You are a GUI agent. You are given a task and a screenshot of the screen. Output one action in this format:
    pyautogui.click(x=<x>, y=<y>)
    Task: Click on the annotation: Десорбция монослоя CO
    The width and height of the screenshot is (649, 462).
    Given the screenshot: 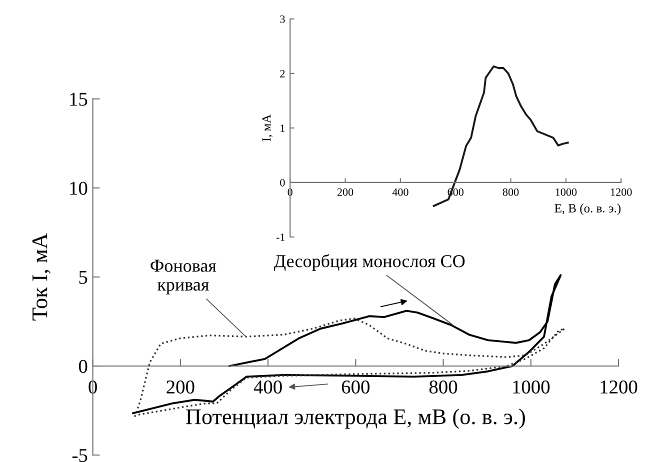 What is the action you would take?
    pyautogui.click(x=369, y=262)
    